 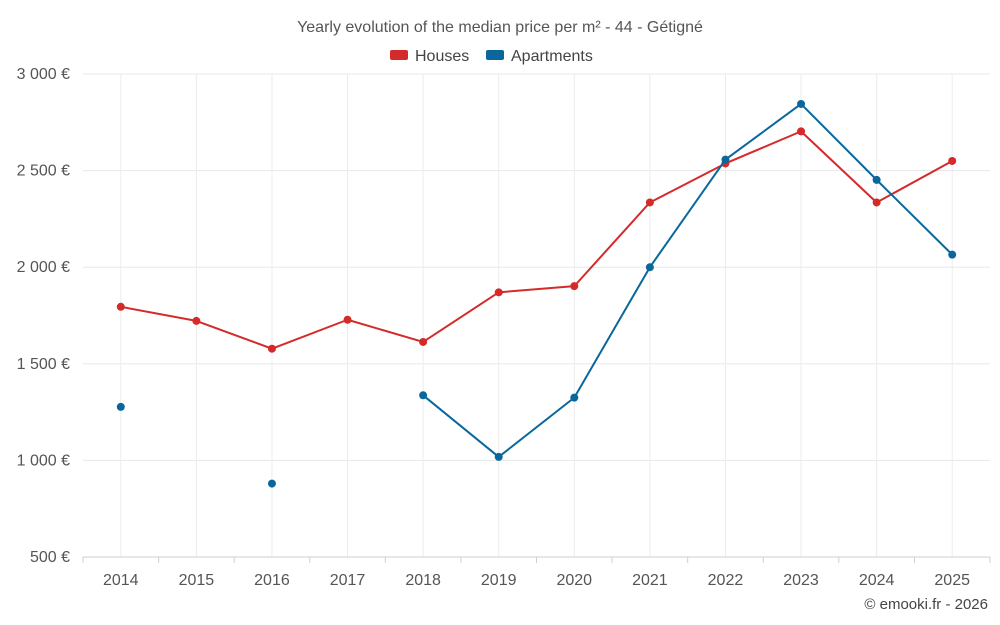 I want to click on legend-swatch-apartments, so click(x=495, y=55).